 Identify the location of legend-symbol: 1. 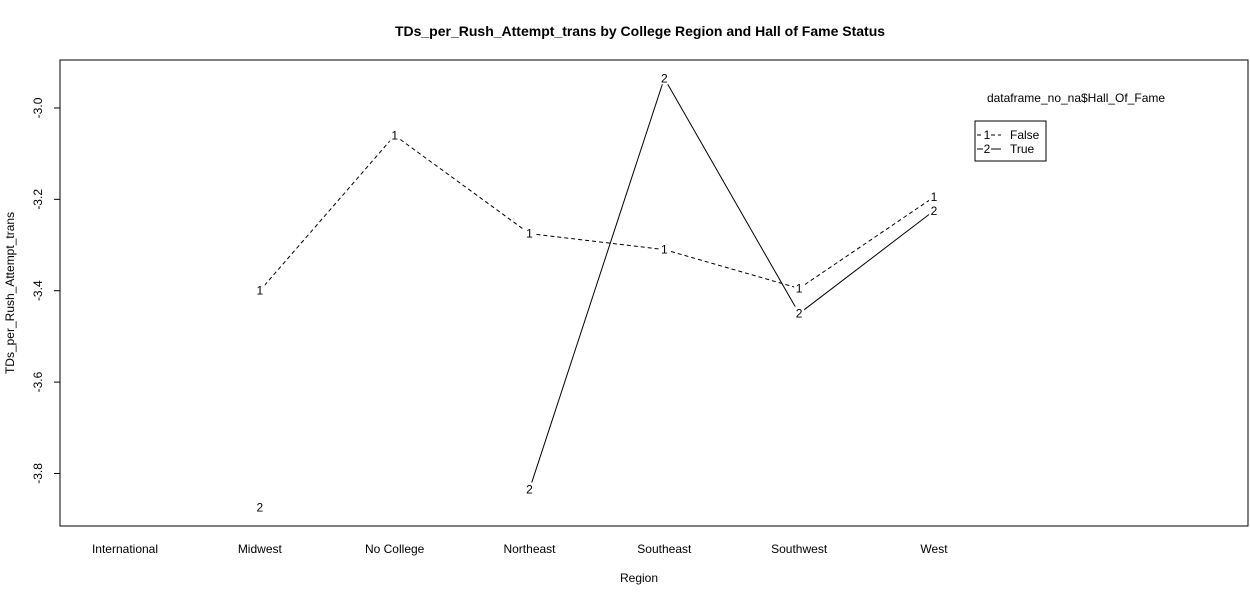
(987, 135).